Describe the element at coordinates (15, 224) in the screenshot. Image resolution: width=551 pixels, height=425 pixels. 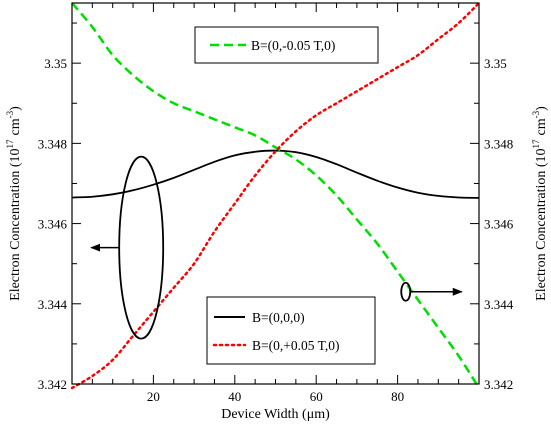
I see `y-axis-label-left-text: Electron Concentration (10` at that location.